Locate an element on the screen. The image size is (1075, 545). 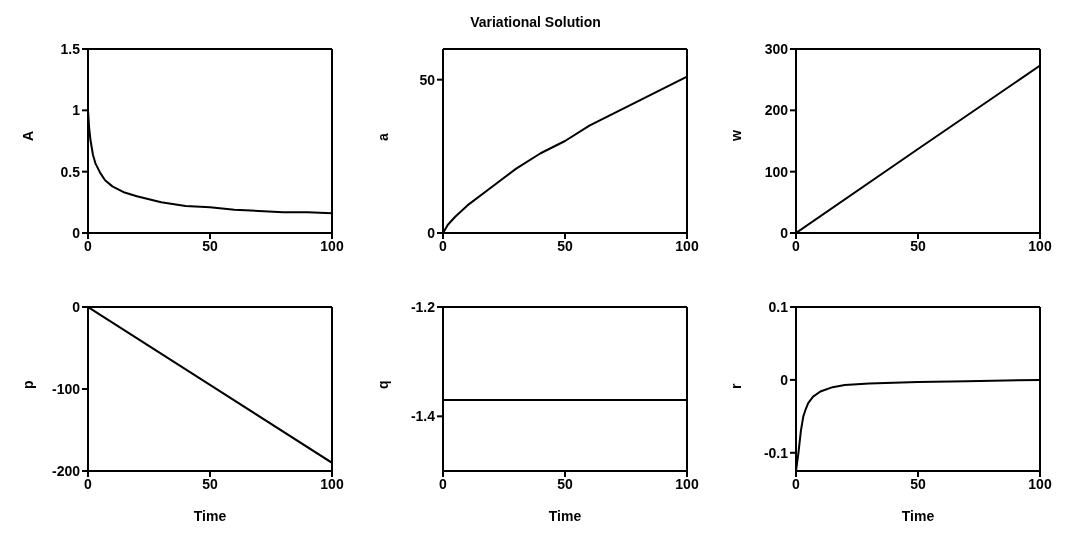
y-axis-title: A is located at coordinates (27, 135).